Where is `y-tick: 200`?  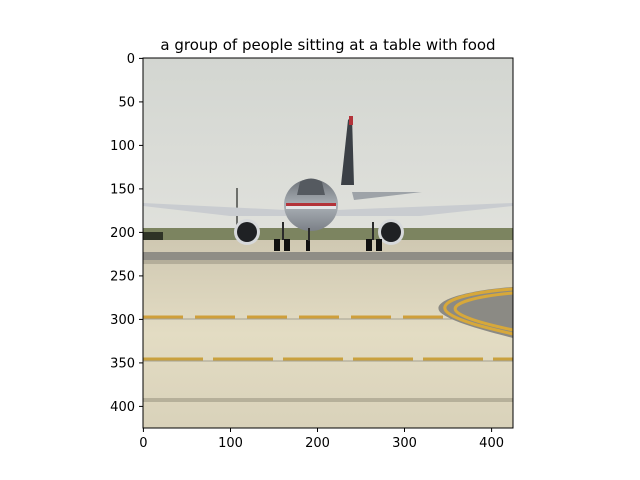
y-tick: 200 is located at coordinates (126, 233).